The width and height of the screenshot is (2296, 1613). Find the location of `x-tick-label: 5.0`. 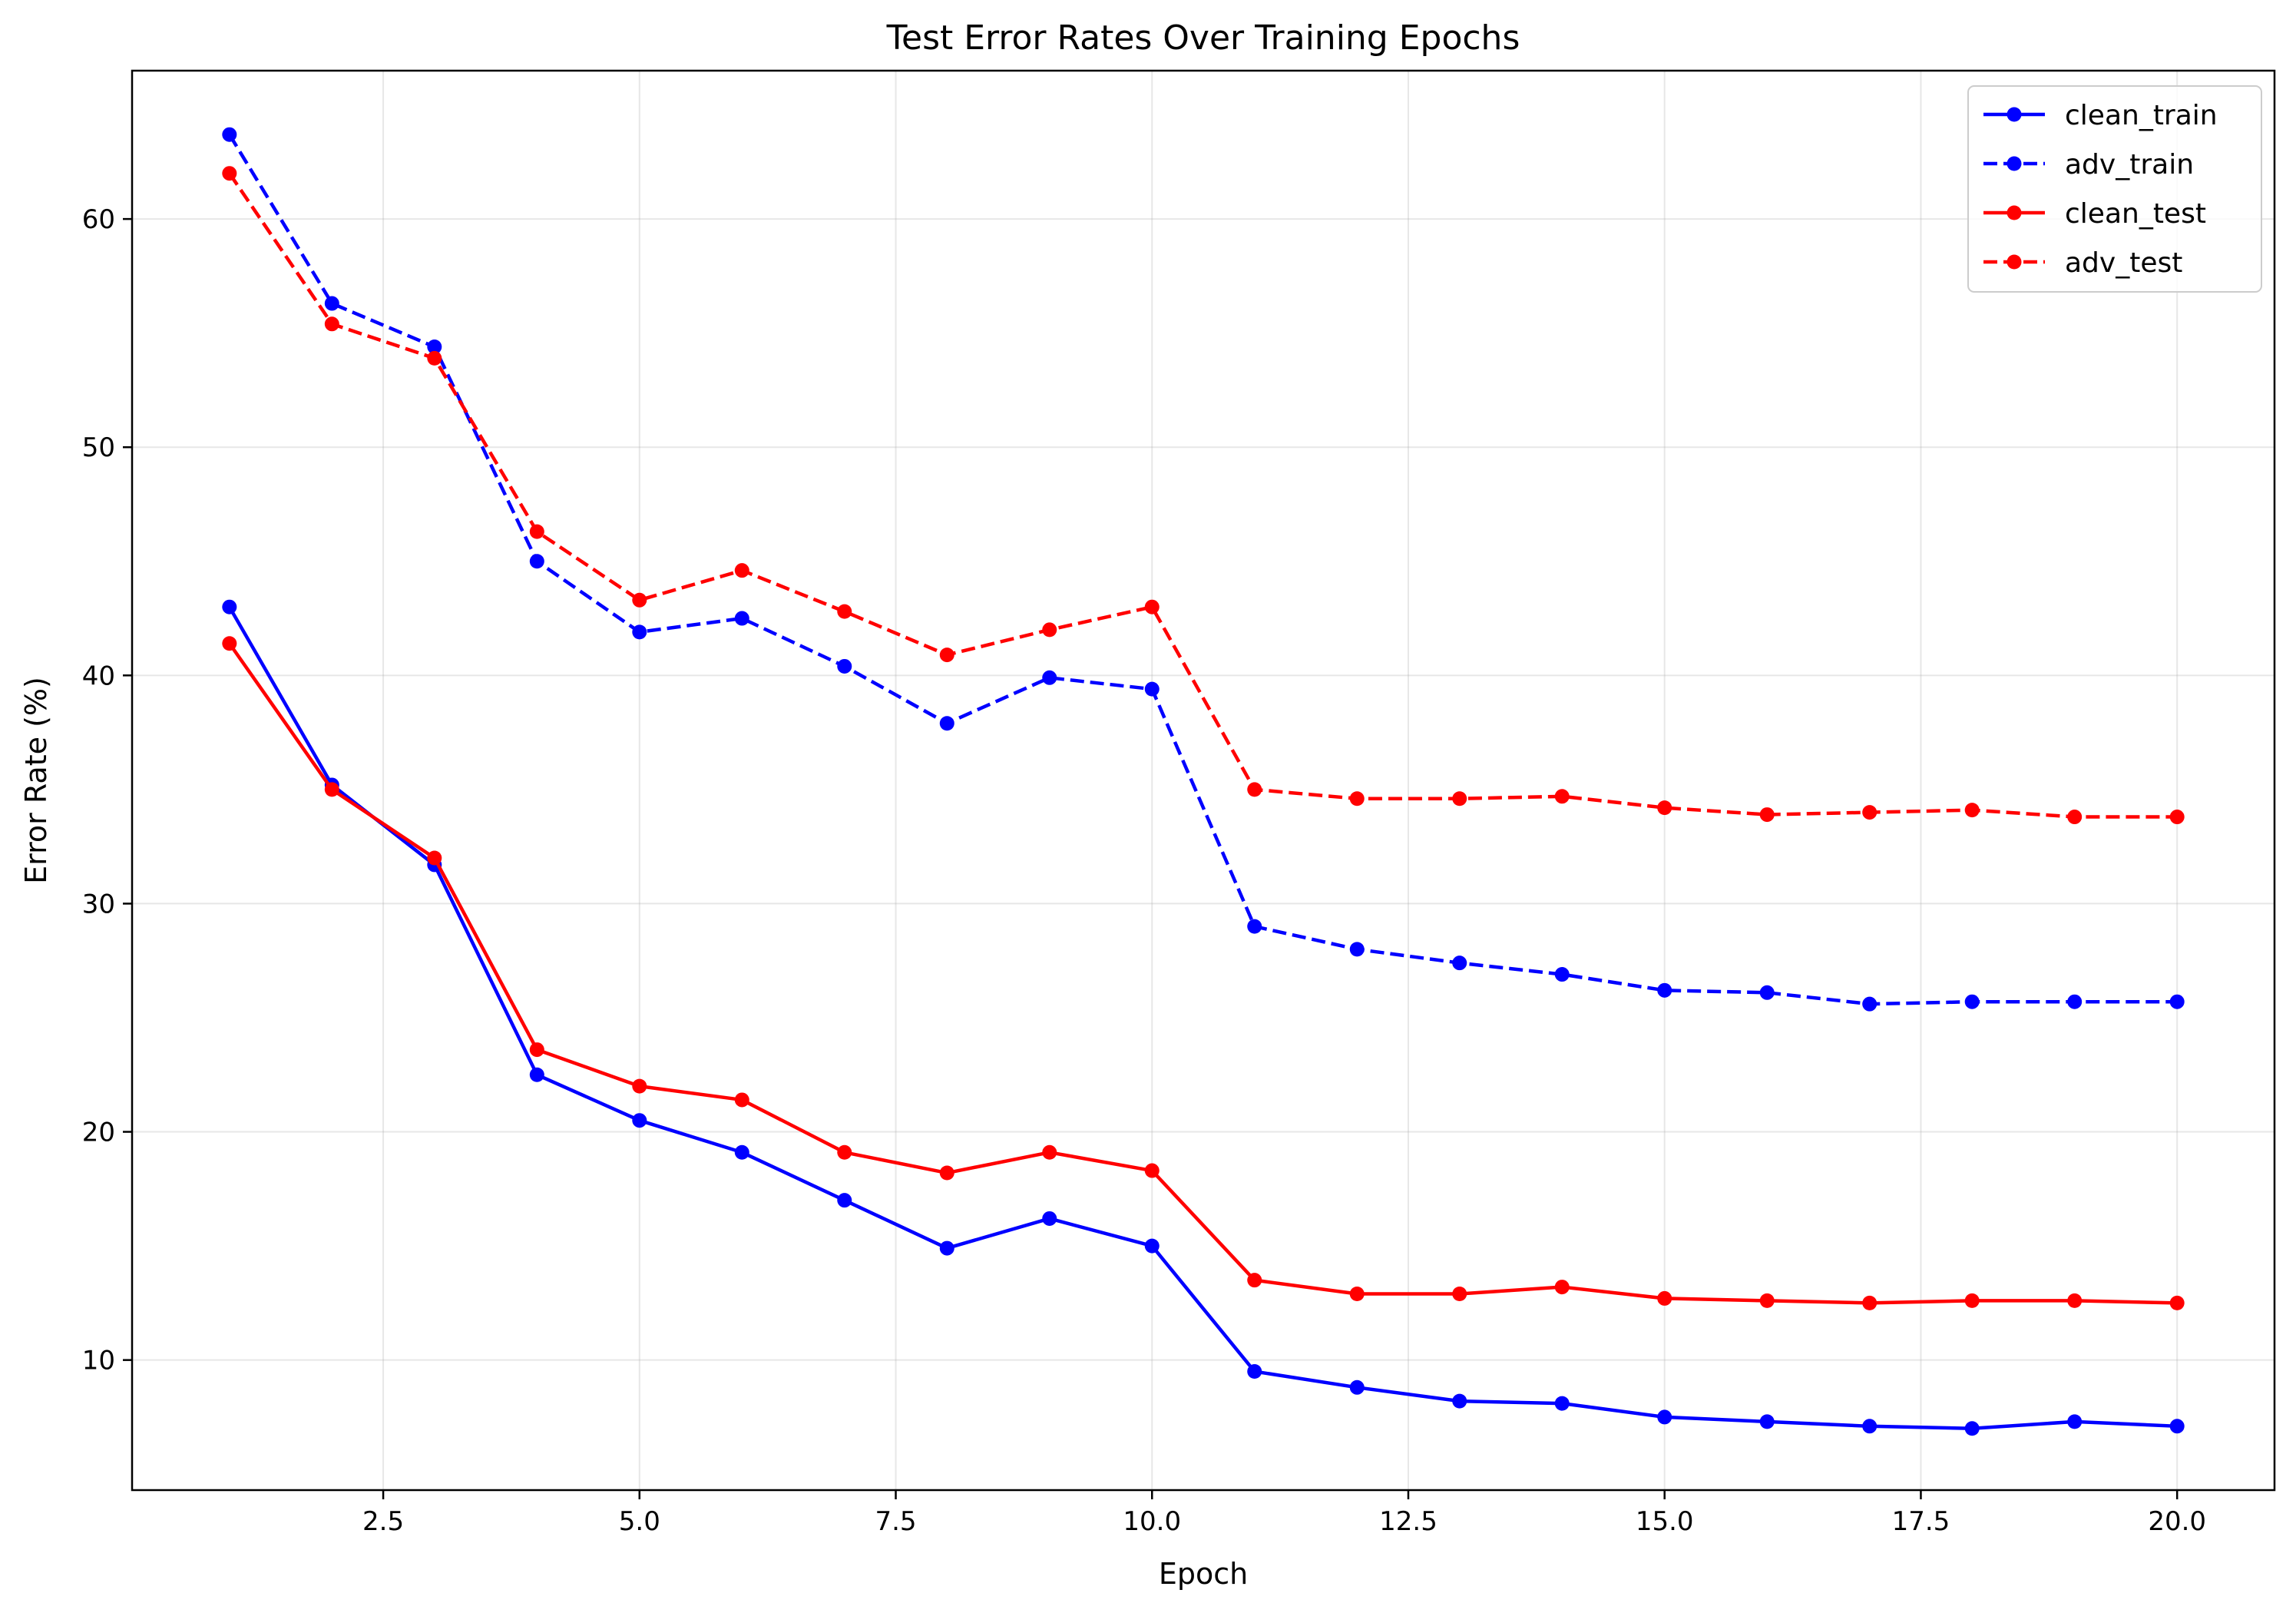

x-tick-label: 5.0 is located at coordinates (639, 1521).